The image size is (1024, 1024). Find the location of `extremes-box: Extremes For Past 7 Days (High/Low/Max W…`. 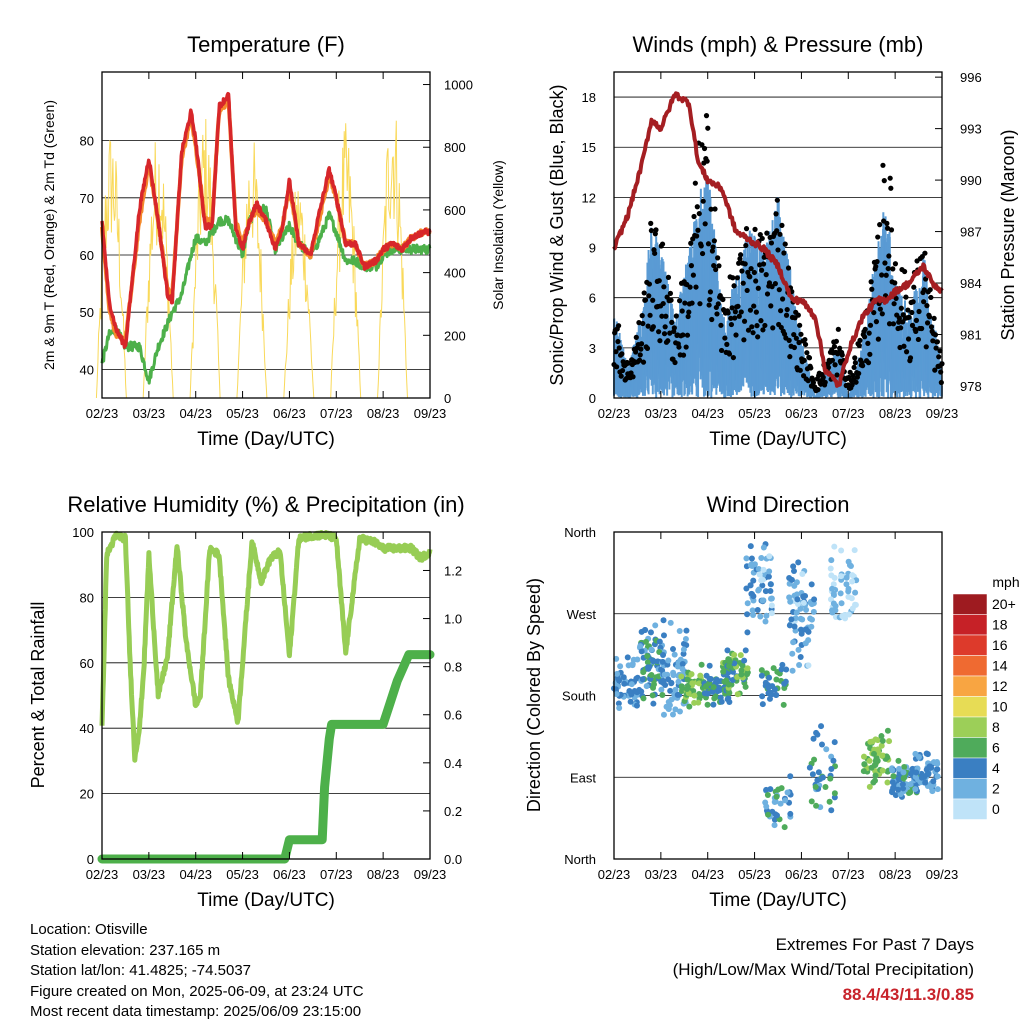

extremes-box: Extremes For Past 7 Days (High/Low/Max W… is located at coordinates (823, 969).